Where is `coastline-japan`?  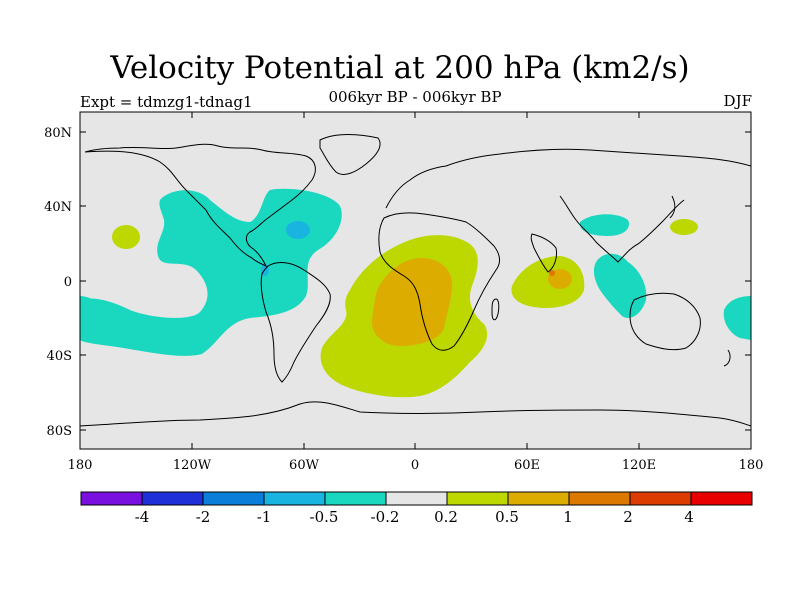 coastline-japan is located at coordinates (672, 207).